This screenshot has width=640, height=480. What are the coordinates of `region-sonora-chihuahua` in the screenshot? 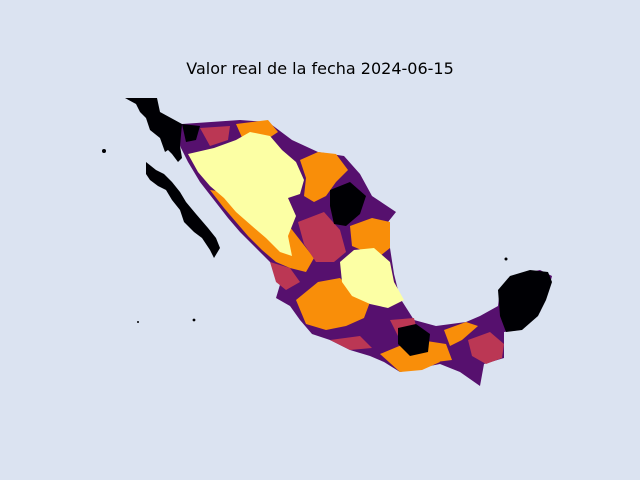 It's located at (246, 194).